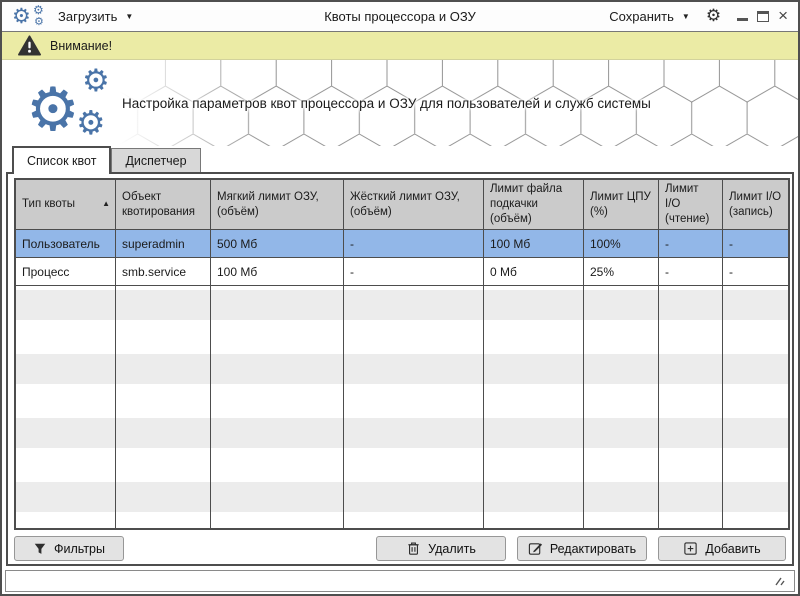  Describe the element at coordinates (778, 581) in the screenshot. I see `resize-grip` at that location.